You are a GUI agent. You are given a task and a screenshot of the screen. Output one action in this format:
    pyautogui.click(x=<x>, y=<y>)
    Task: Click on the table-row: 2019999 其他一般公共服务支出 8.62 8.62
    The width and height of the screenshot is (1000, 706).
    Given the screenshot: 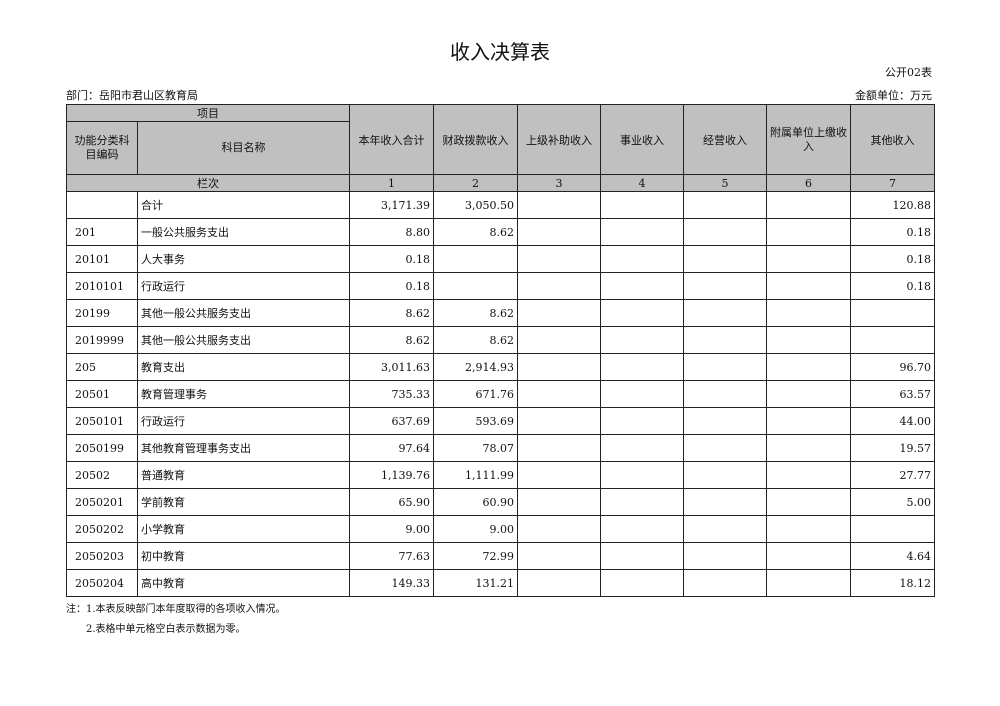 What is the action you would take?
    pyautogui.click(x=500, y=340)
    